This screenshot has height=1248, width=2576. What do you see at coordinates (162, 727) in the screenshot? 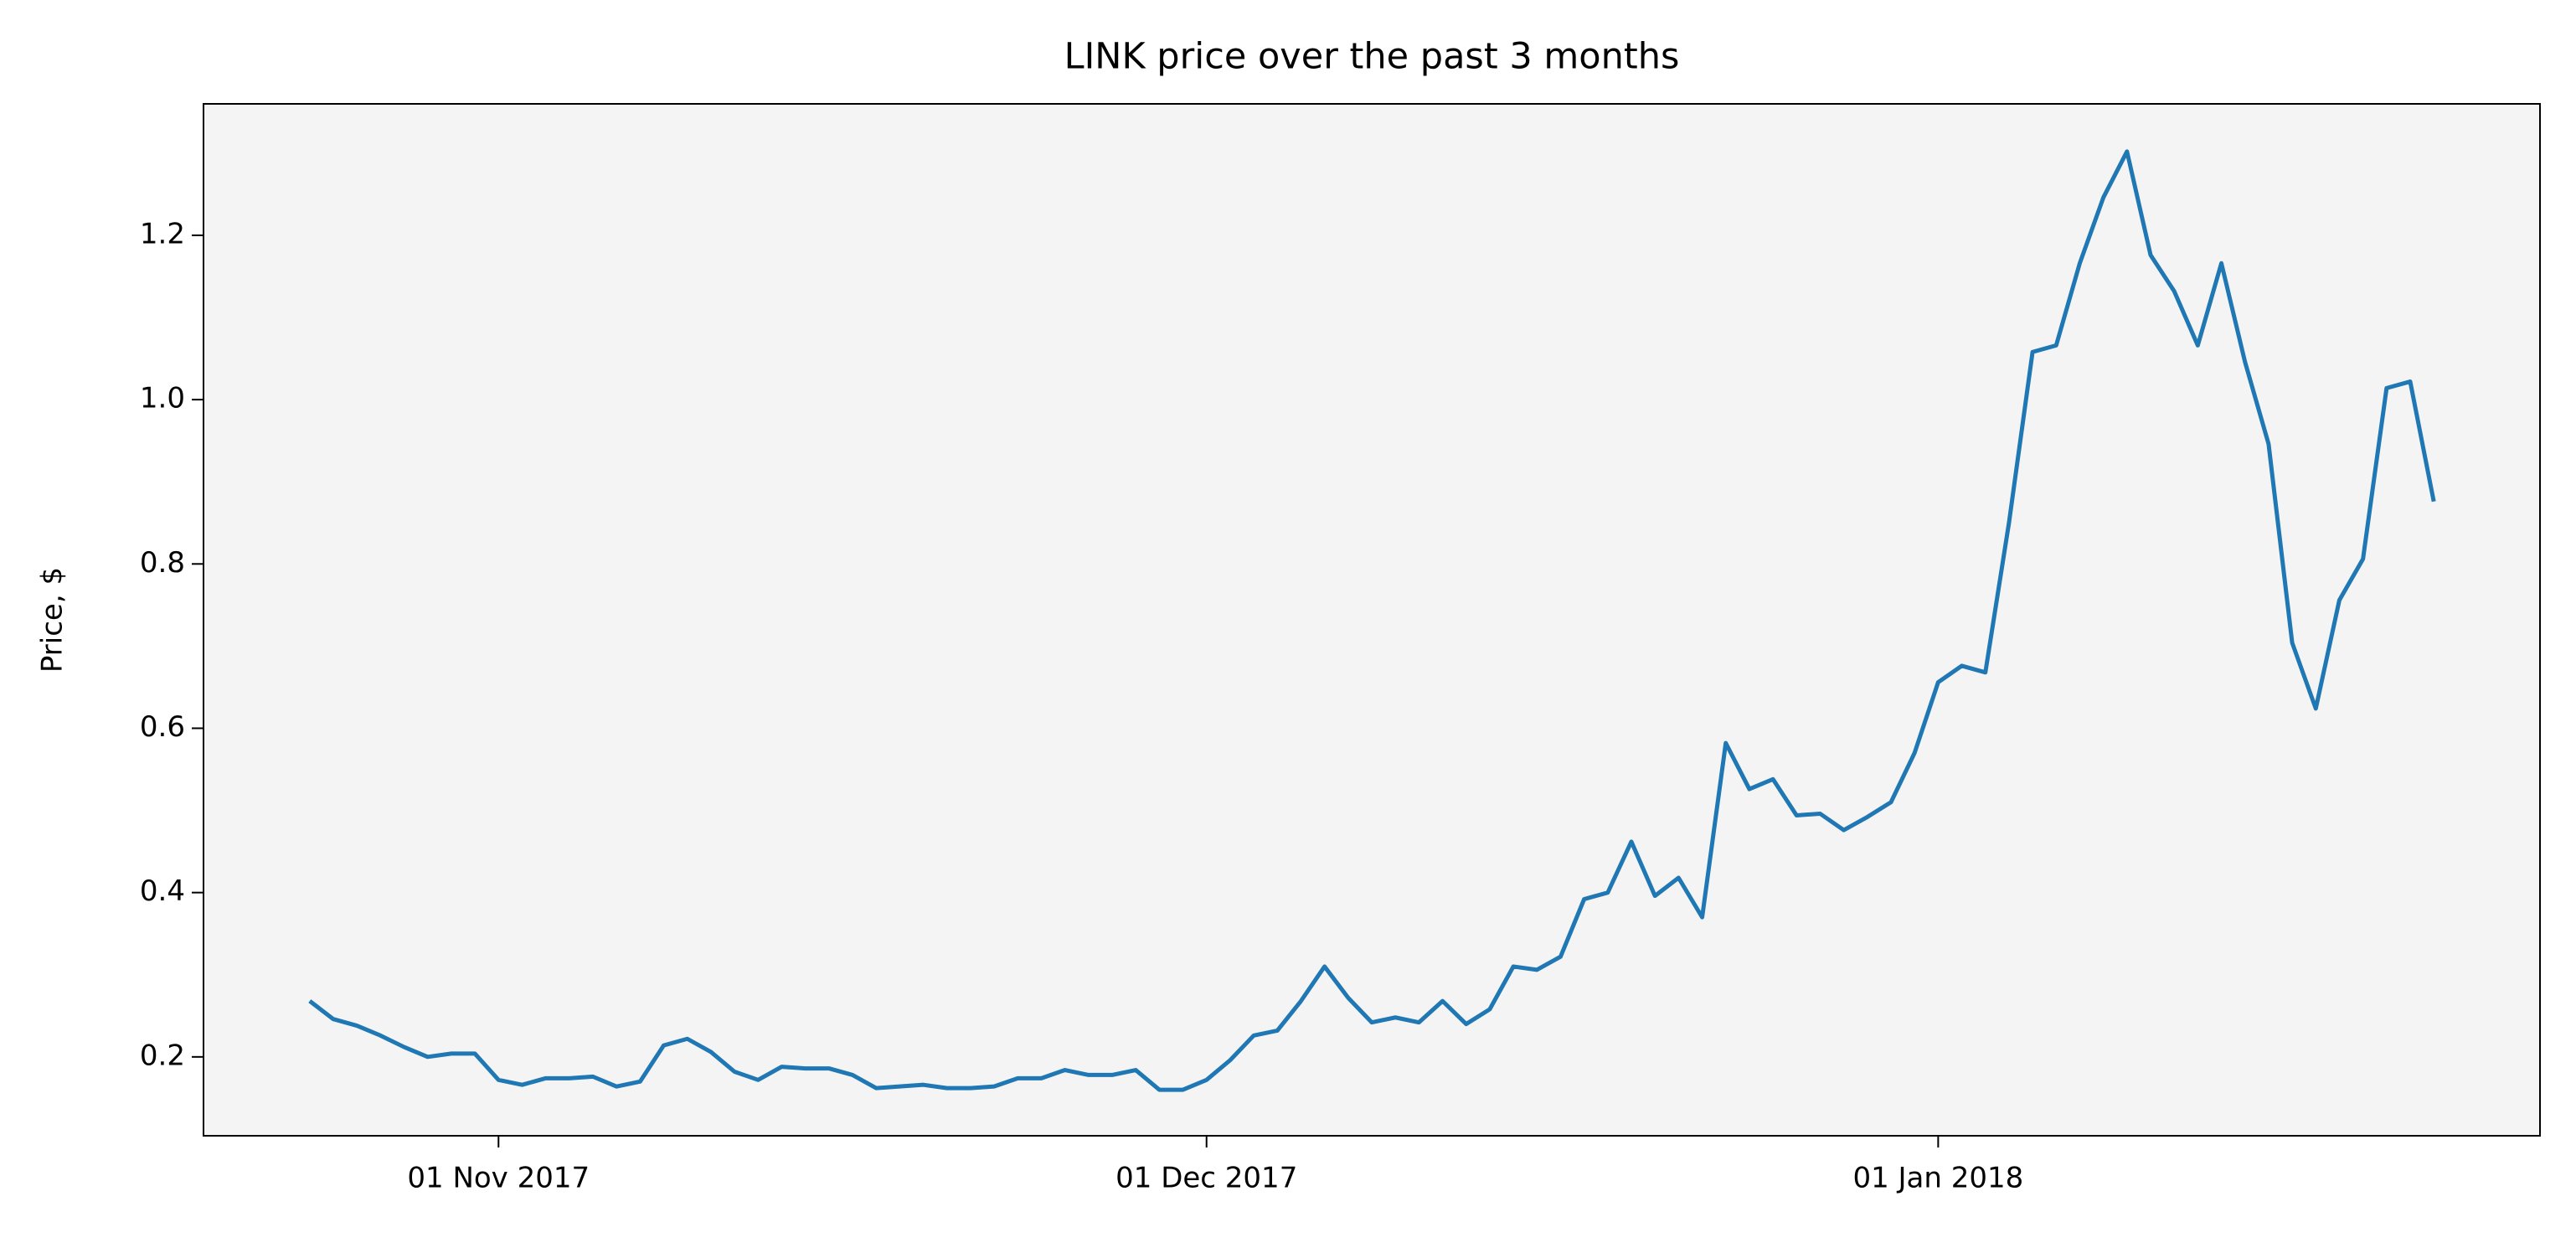
I see `y-tick-label: 0.6` at bounding box center [162, 727].